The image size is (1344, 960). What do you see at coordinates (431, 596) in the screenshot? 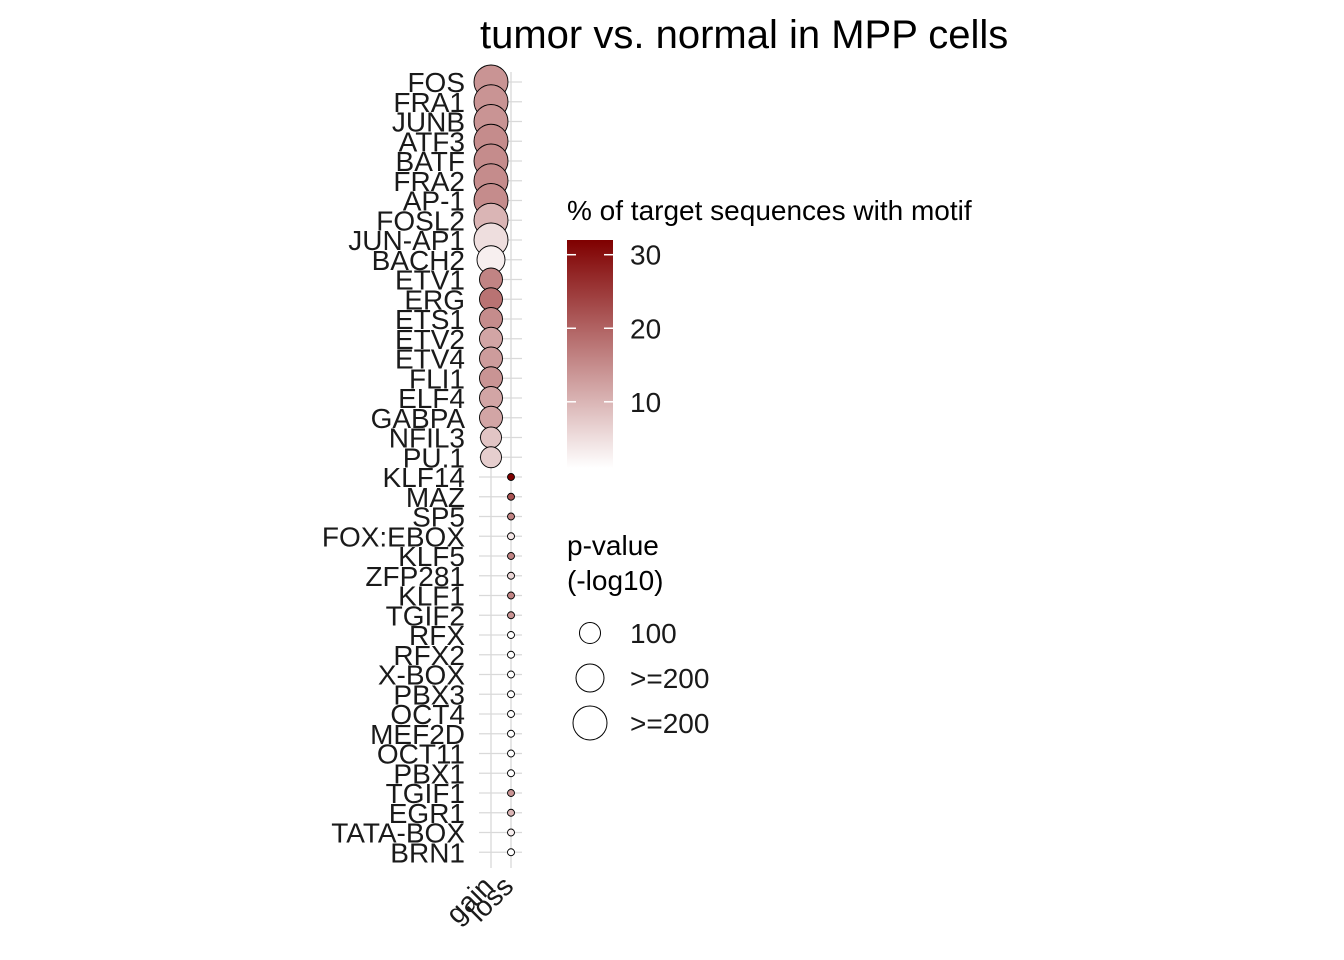
I see `y-tick-label: KLF1` at bounding box center [431, 596].